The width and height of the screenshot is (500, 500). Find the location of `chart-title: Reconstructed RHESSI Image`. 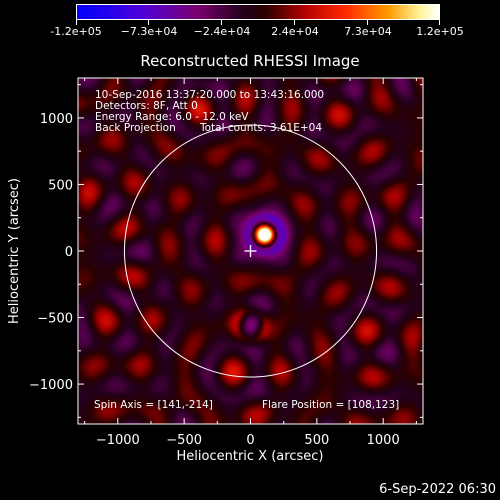

chart-title: Reconstructed RHESSI Image is located at coordinates (250, 61).